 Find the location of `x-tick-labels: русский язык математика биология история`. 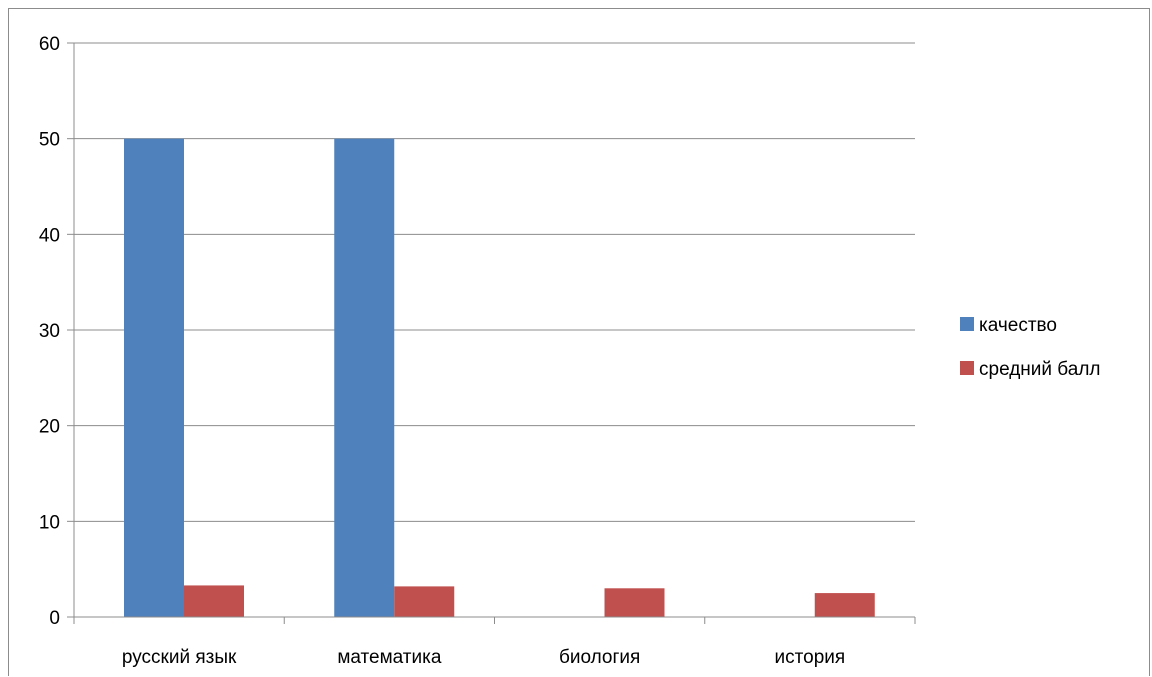

x-tick-labels: русский язык математика биология история is located at coordinates (483, 657).